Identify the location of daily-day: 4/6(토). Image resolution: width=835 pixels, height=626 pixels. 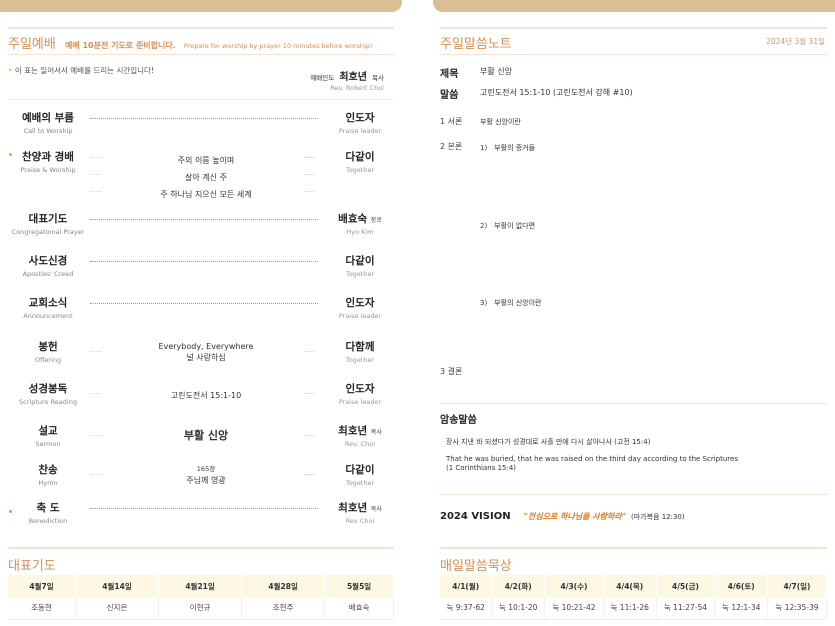
(741, 586).